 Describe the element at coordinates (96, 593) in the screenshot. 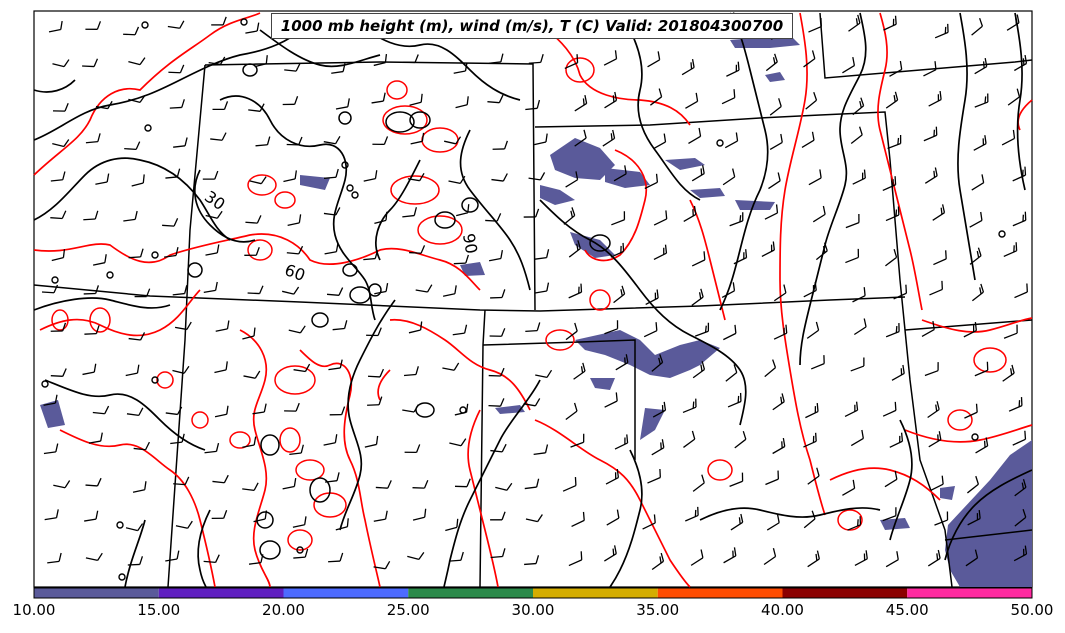

I see `colorbar-segment` at that location.